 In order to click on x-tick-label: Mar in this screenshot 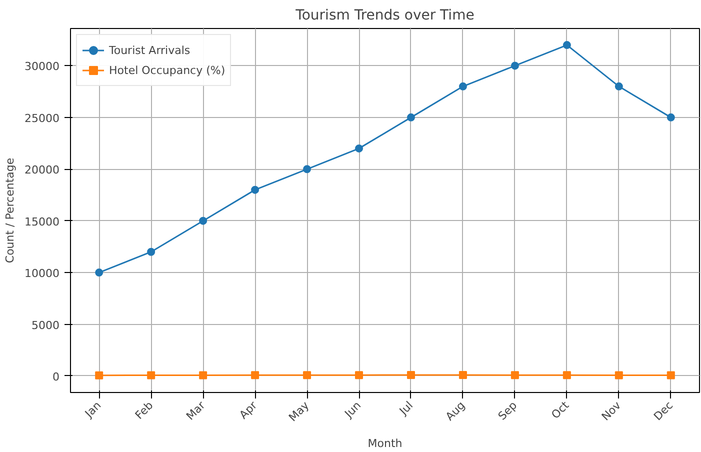, I will do `click(196, 410)`.